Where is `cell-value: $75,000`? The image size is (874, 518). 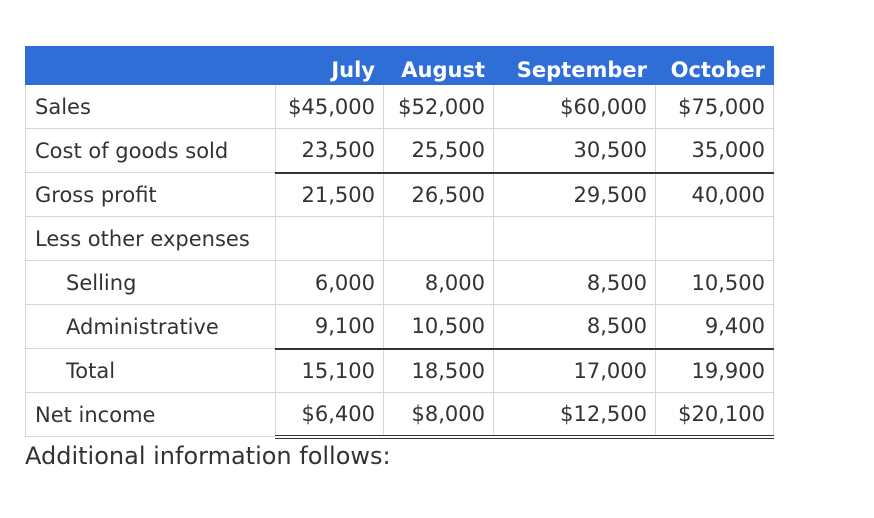
cell-value: $75,000 is located at coordinates (714, 106).